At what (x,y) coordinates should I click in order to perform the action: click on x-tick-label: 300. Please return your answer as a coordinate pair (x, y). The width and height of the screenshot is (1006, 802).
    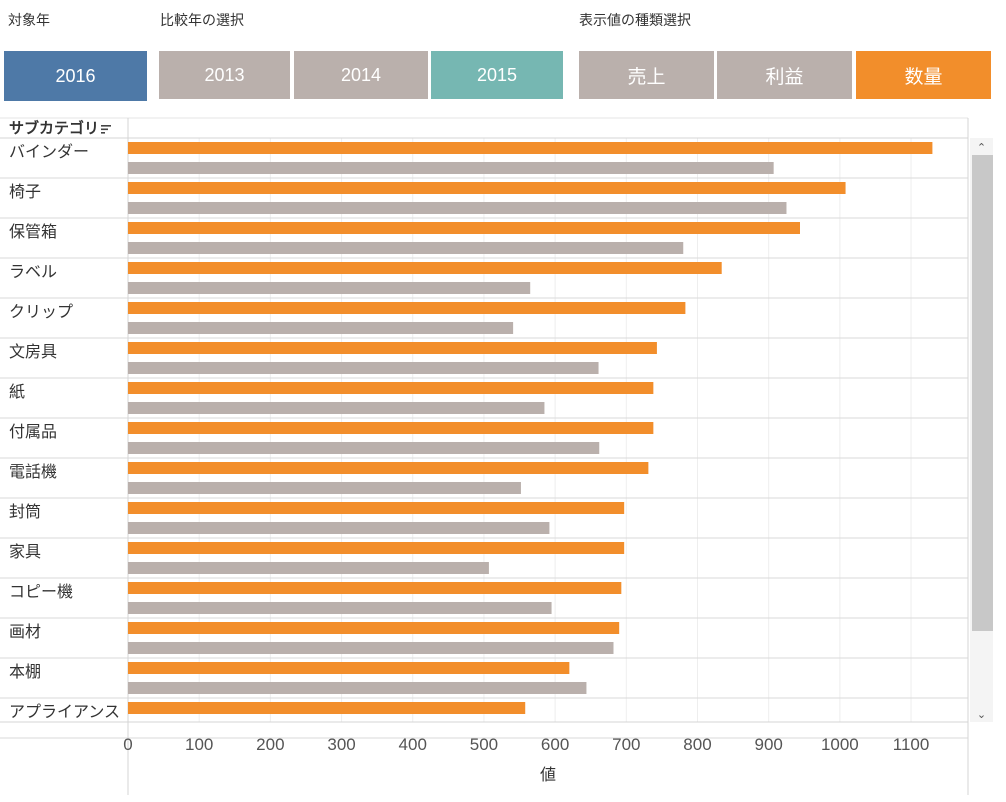
    Looking at the image, I should click on (341, 744).